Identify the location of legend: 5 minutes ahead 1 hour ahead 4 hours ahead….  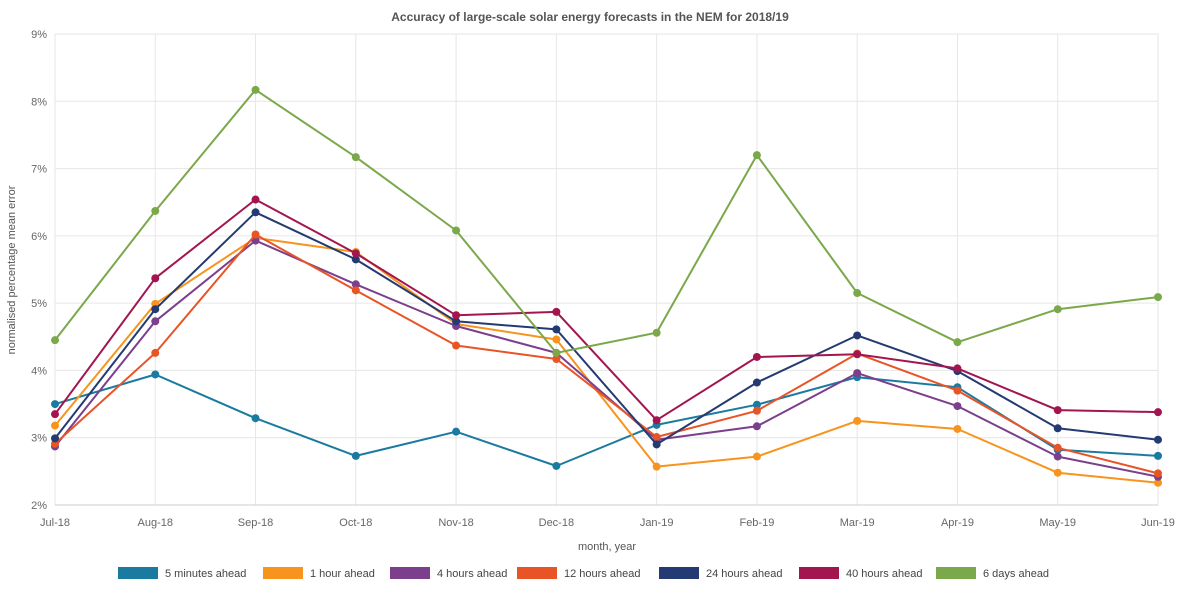
(583, 573).